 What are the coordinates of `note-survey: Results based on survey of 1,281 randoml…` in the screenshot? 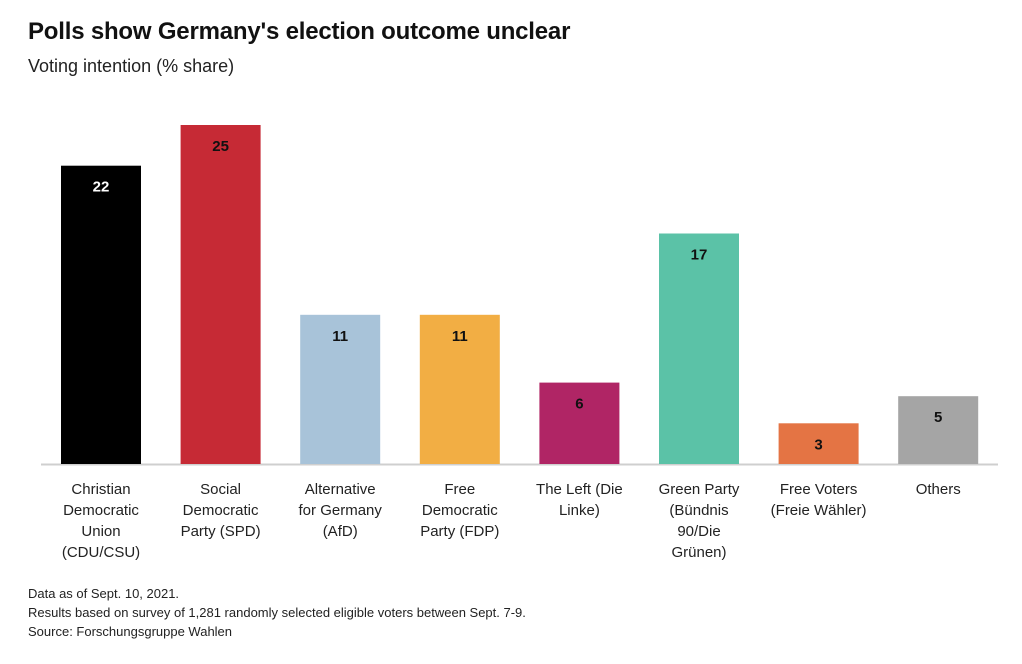 It's located at (277, 612).